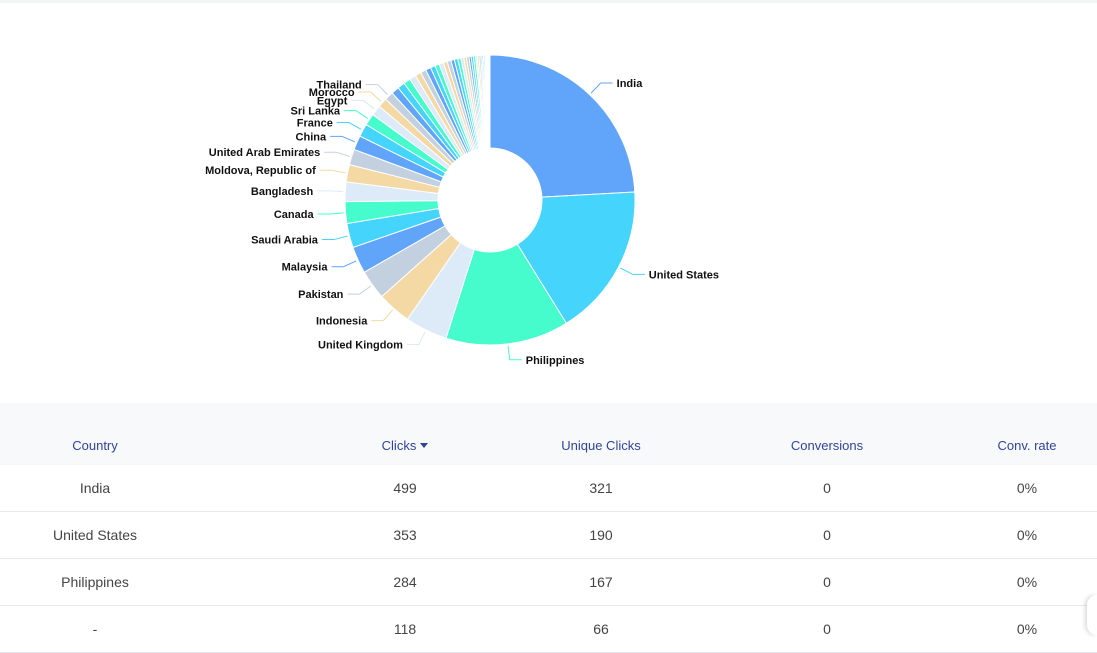  I want to click on slice-label-thailand: Thailand, so click(339, 86).